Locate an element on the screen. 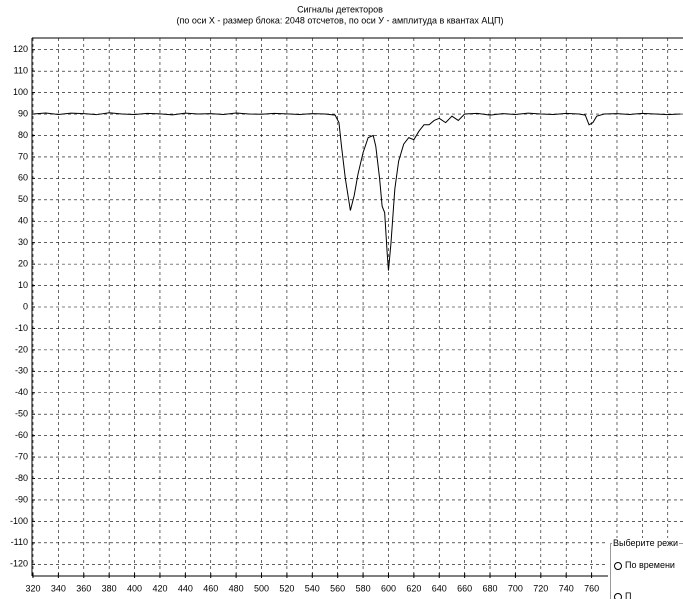 The height and width of the screenshot is (599, 683). y-tick-label: -20 is located at coordinates (21, 349).